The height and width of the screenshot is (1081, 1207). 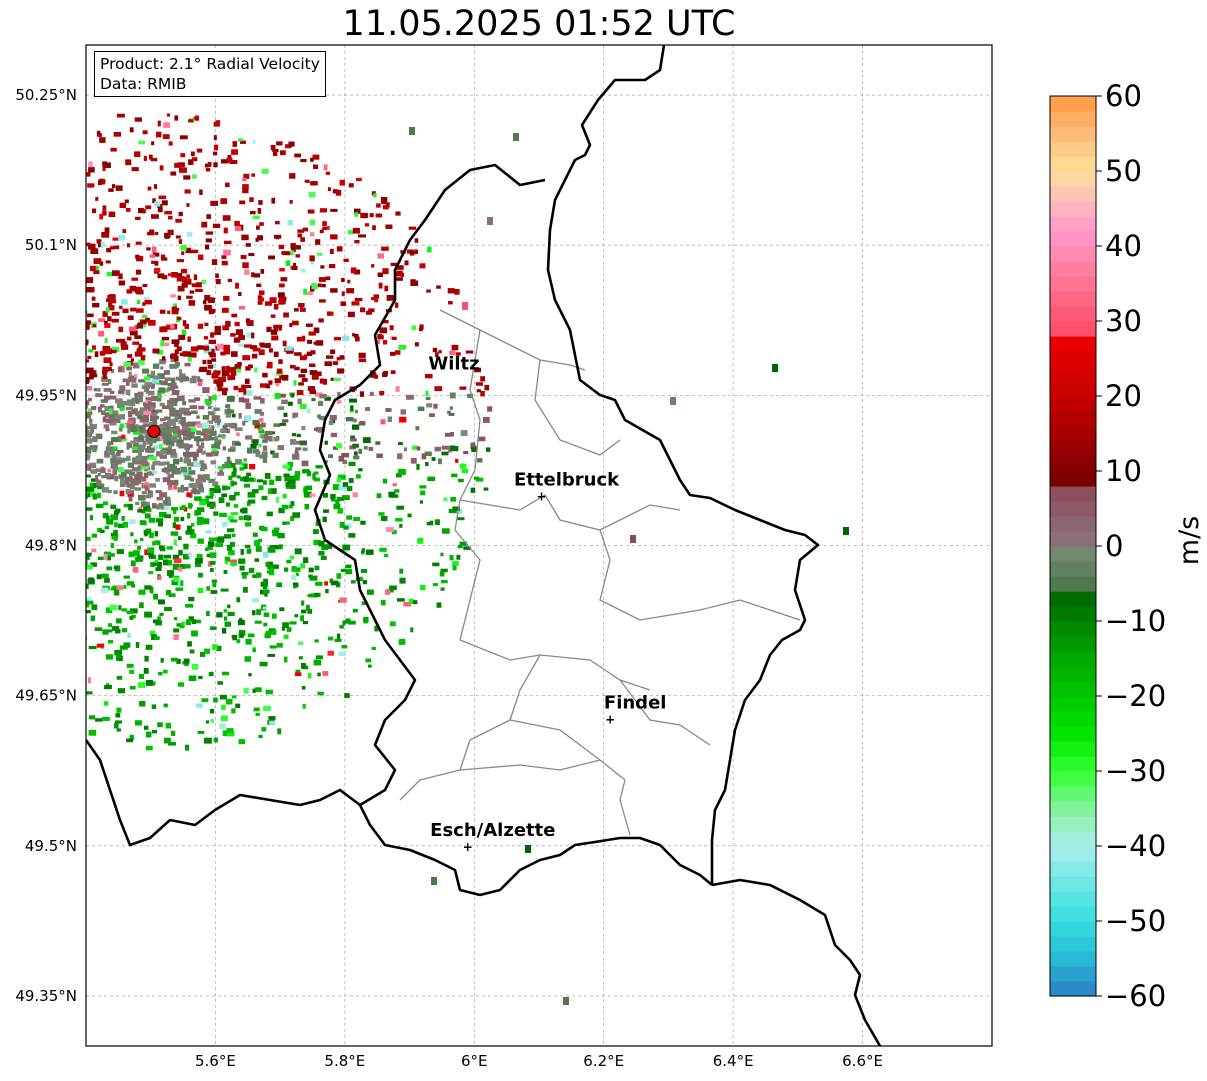 What do you see at coordinates (1073, 944) in the screenshot?
I see `colorbar-band` at bounding box center [1073, 944].